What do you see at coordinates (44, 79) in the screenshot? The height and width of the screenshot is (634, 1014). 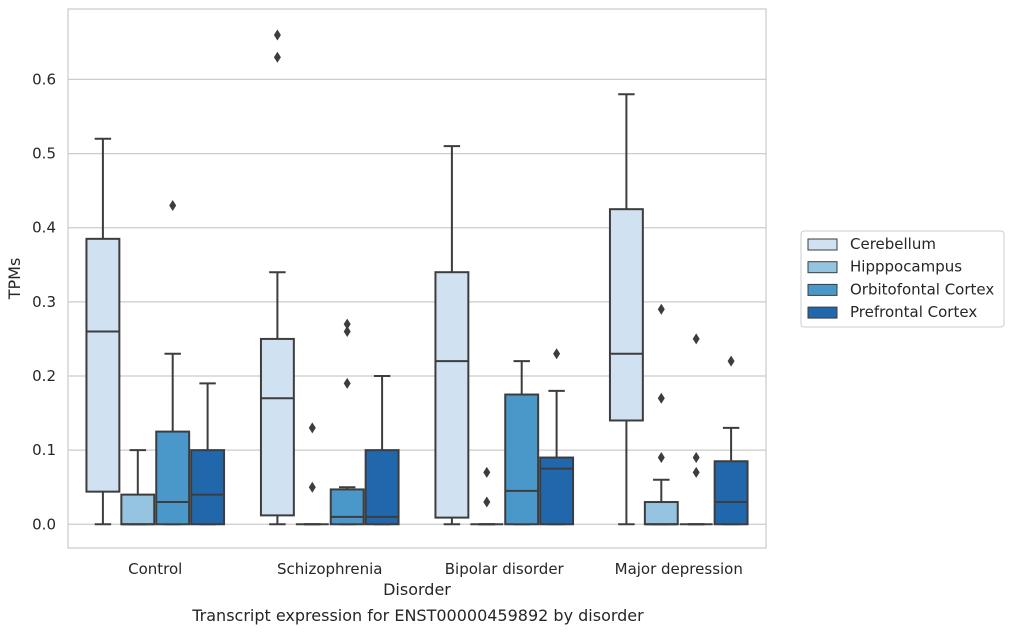 I see `y-tick-label: 0.6` at bounding box center [44, 79].